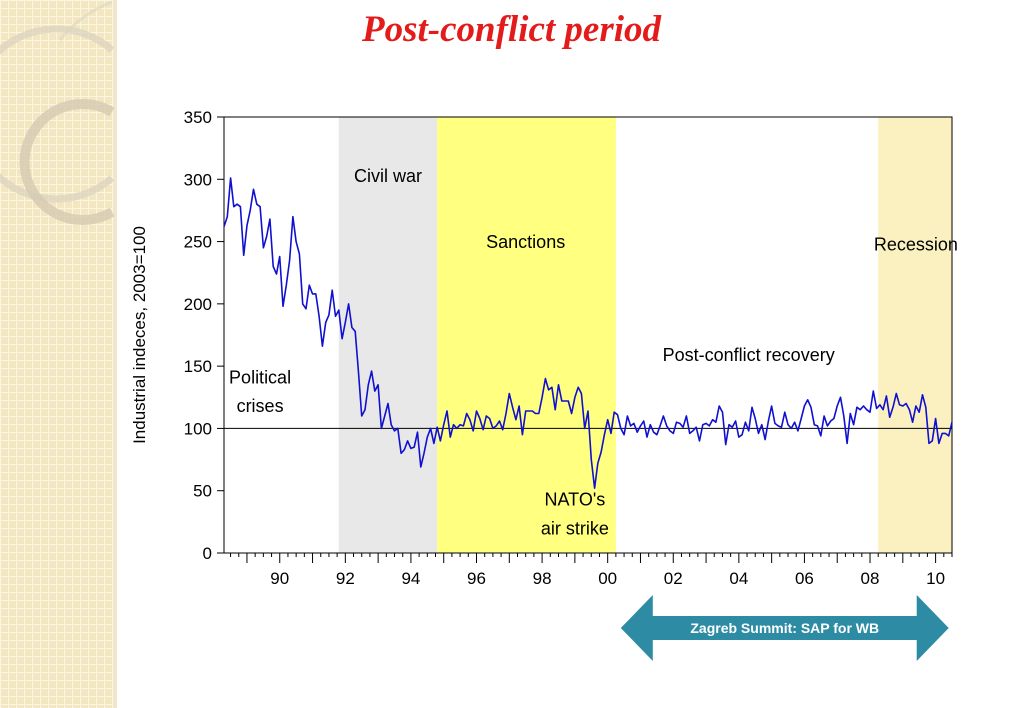 This screenshot has height=708, width=1023. What do you see at coordinates (574, 500) in the screenshot?
I see `annotation: NATO's` at bounding box center [574, 500].